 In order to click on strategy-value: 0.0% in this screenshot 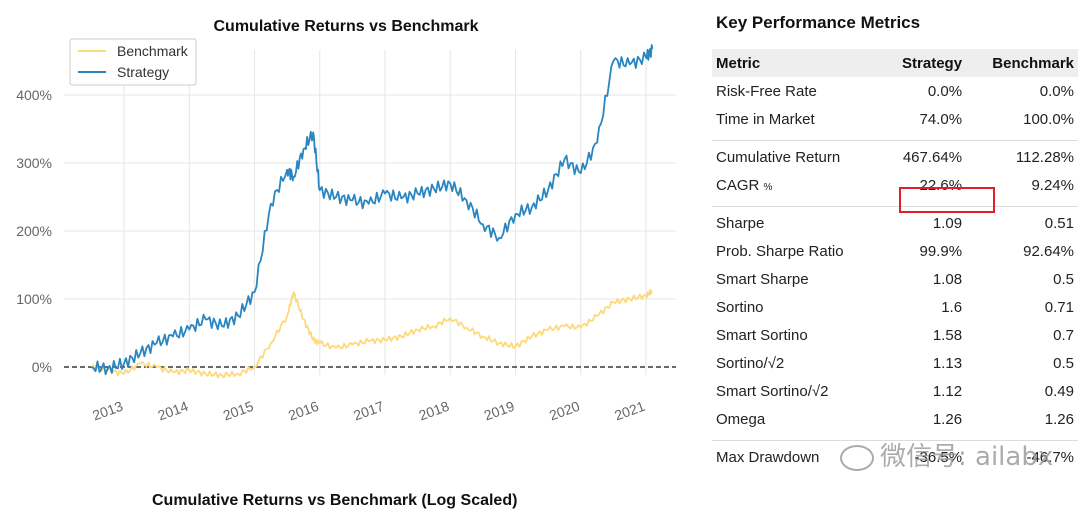, I will do `click(945, 91)`.